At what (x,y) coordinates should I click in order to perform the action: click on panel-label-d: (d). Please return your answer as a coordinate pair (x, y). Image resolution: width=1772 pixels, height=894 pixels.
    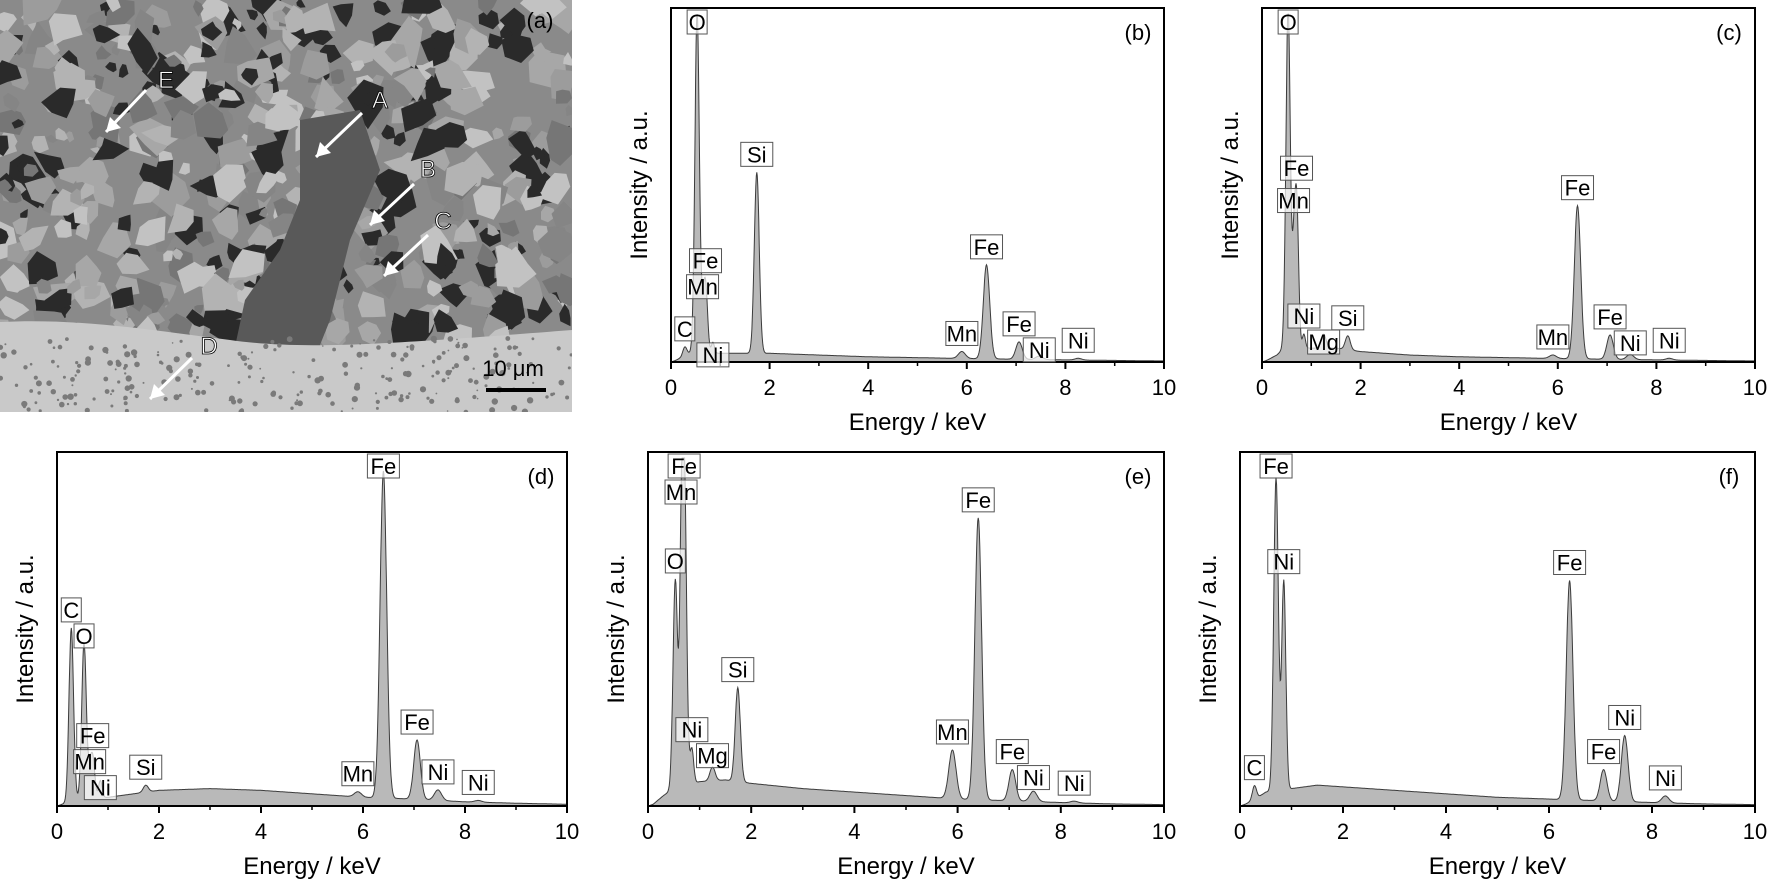
    Looking at the image, I should click on (541, 476).